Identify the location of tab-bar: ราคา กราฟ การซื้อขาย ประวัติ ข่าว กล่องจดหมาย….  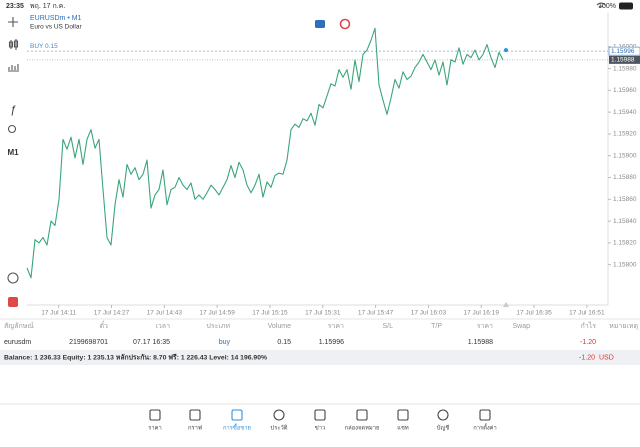
(322, 420).